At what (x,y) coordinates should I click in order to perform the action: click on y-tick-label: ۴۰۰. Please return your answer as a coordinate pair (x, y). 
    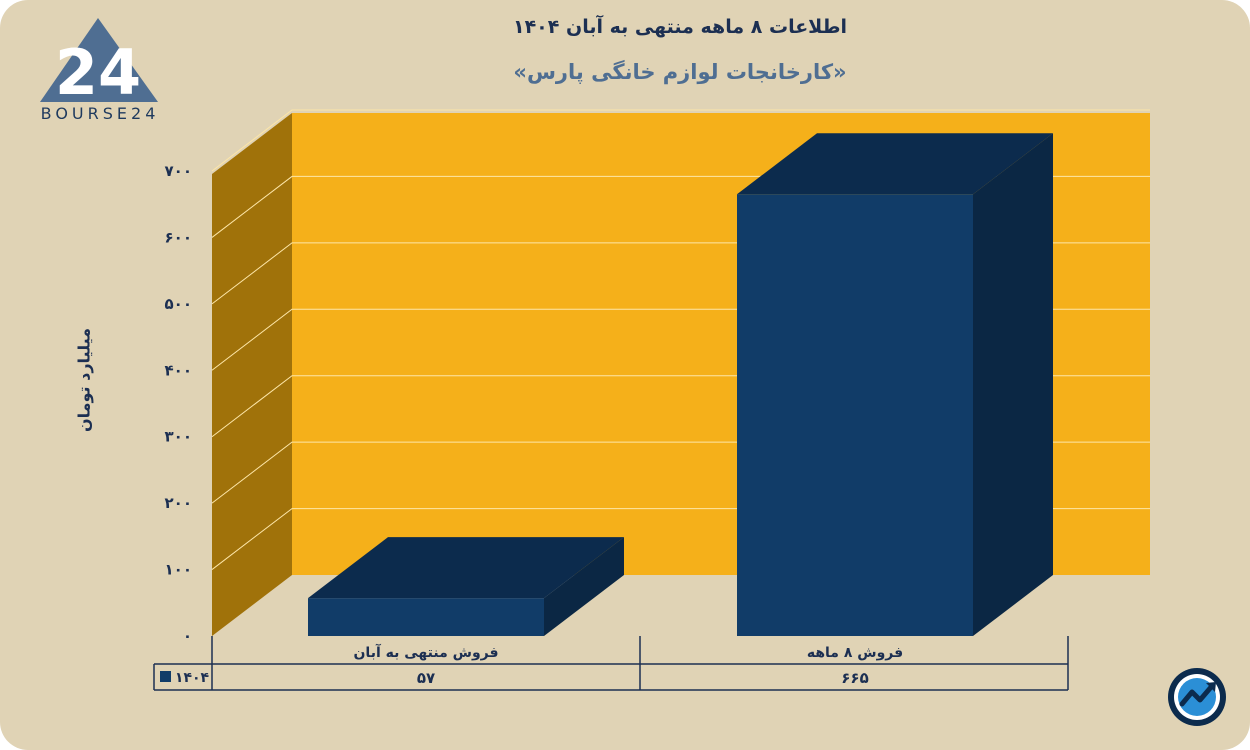
    Looking at the image, I should click on (178, 370).